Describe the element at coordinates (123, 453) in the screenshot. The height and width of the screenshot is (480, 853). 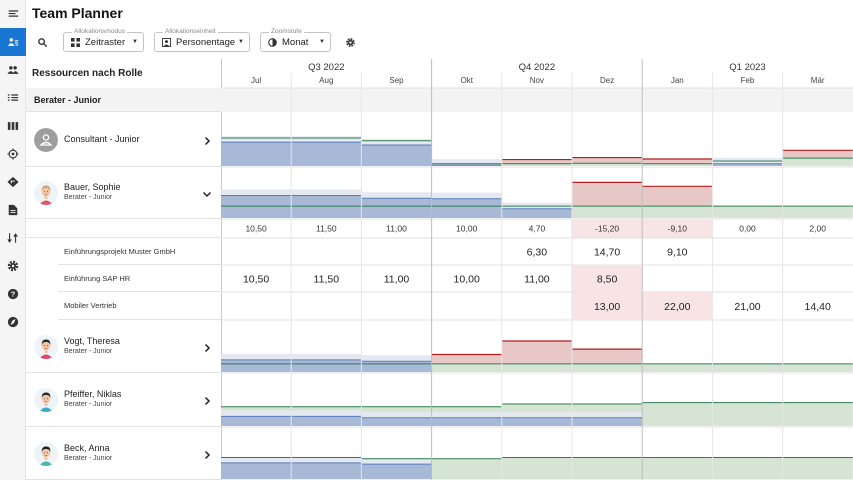
I see `resource-row: Beck, Anna Berater - Junior` at that location.